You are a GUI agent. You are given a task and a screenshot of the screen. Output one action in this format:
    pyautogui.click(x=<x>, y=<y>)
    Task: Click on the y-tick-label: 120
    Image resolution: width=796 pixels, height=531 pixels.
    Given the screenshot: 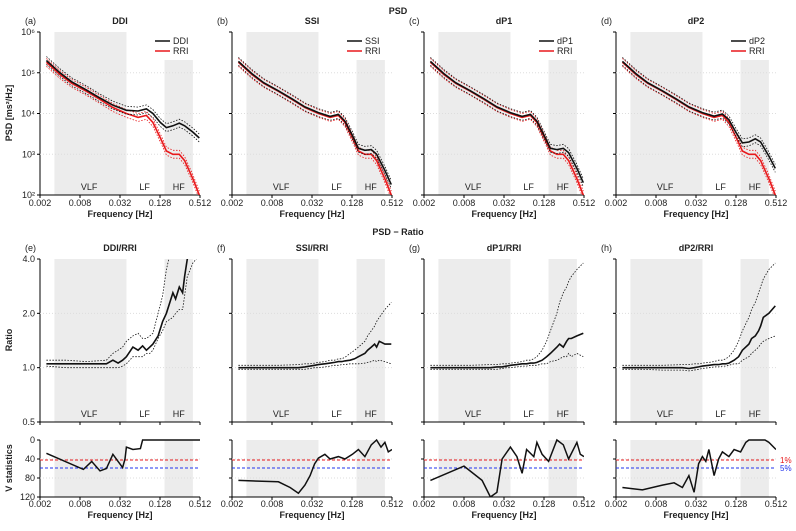 What is the action you would take?
    pyautogui.click(x=27, y=497)
    